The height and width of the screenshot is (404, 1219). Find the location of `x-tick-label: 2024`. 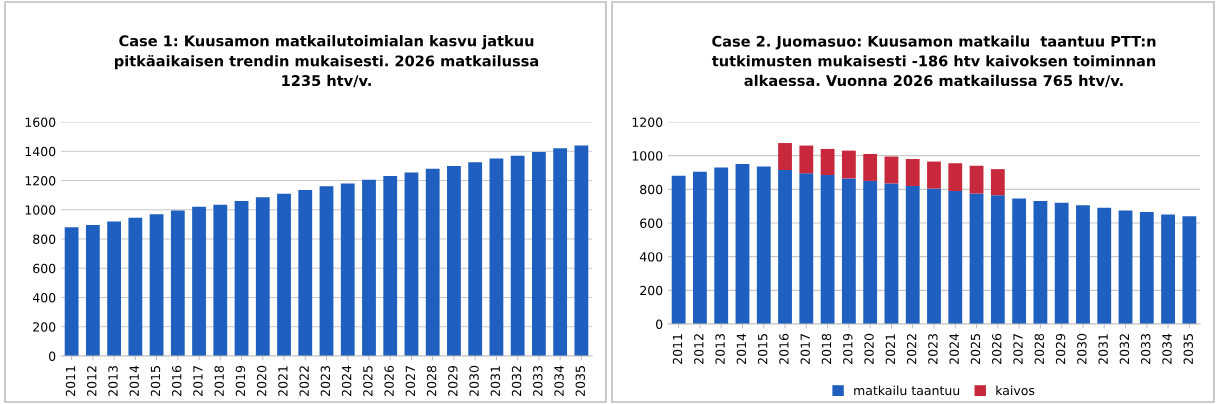

x-tick-label: 2024 is located at coordinates (346, 380).